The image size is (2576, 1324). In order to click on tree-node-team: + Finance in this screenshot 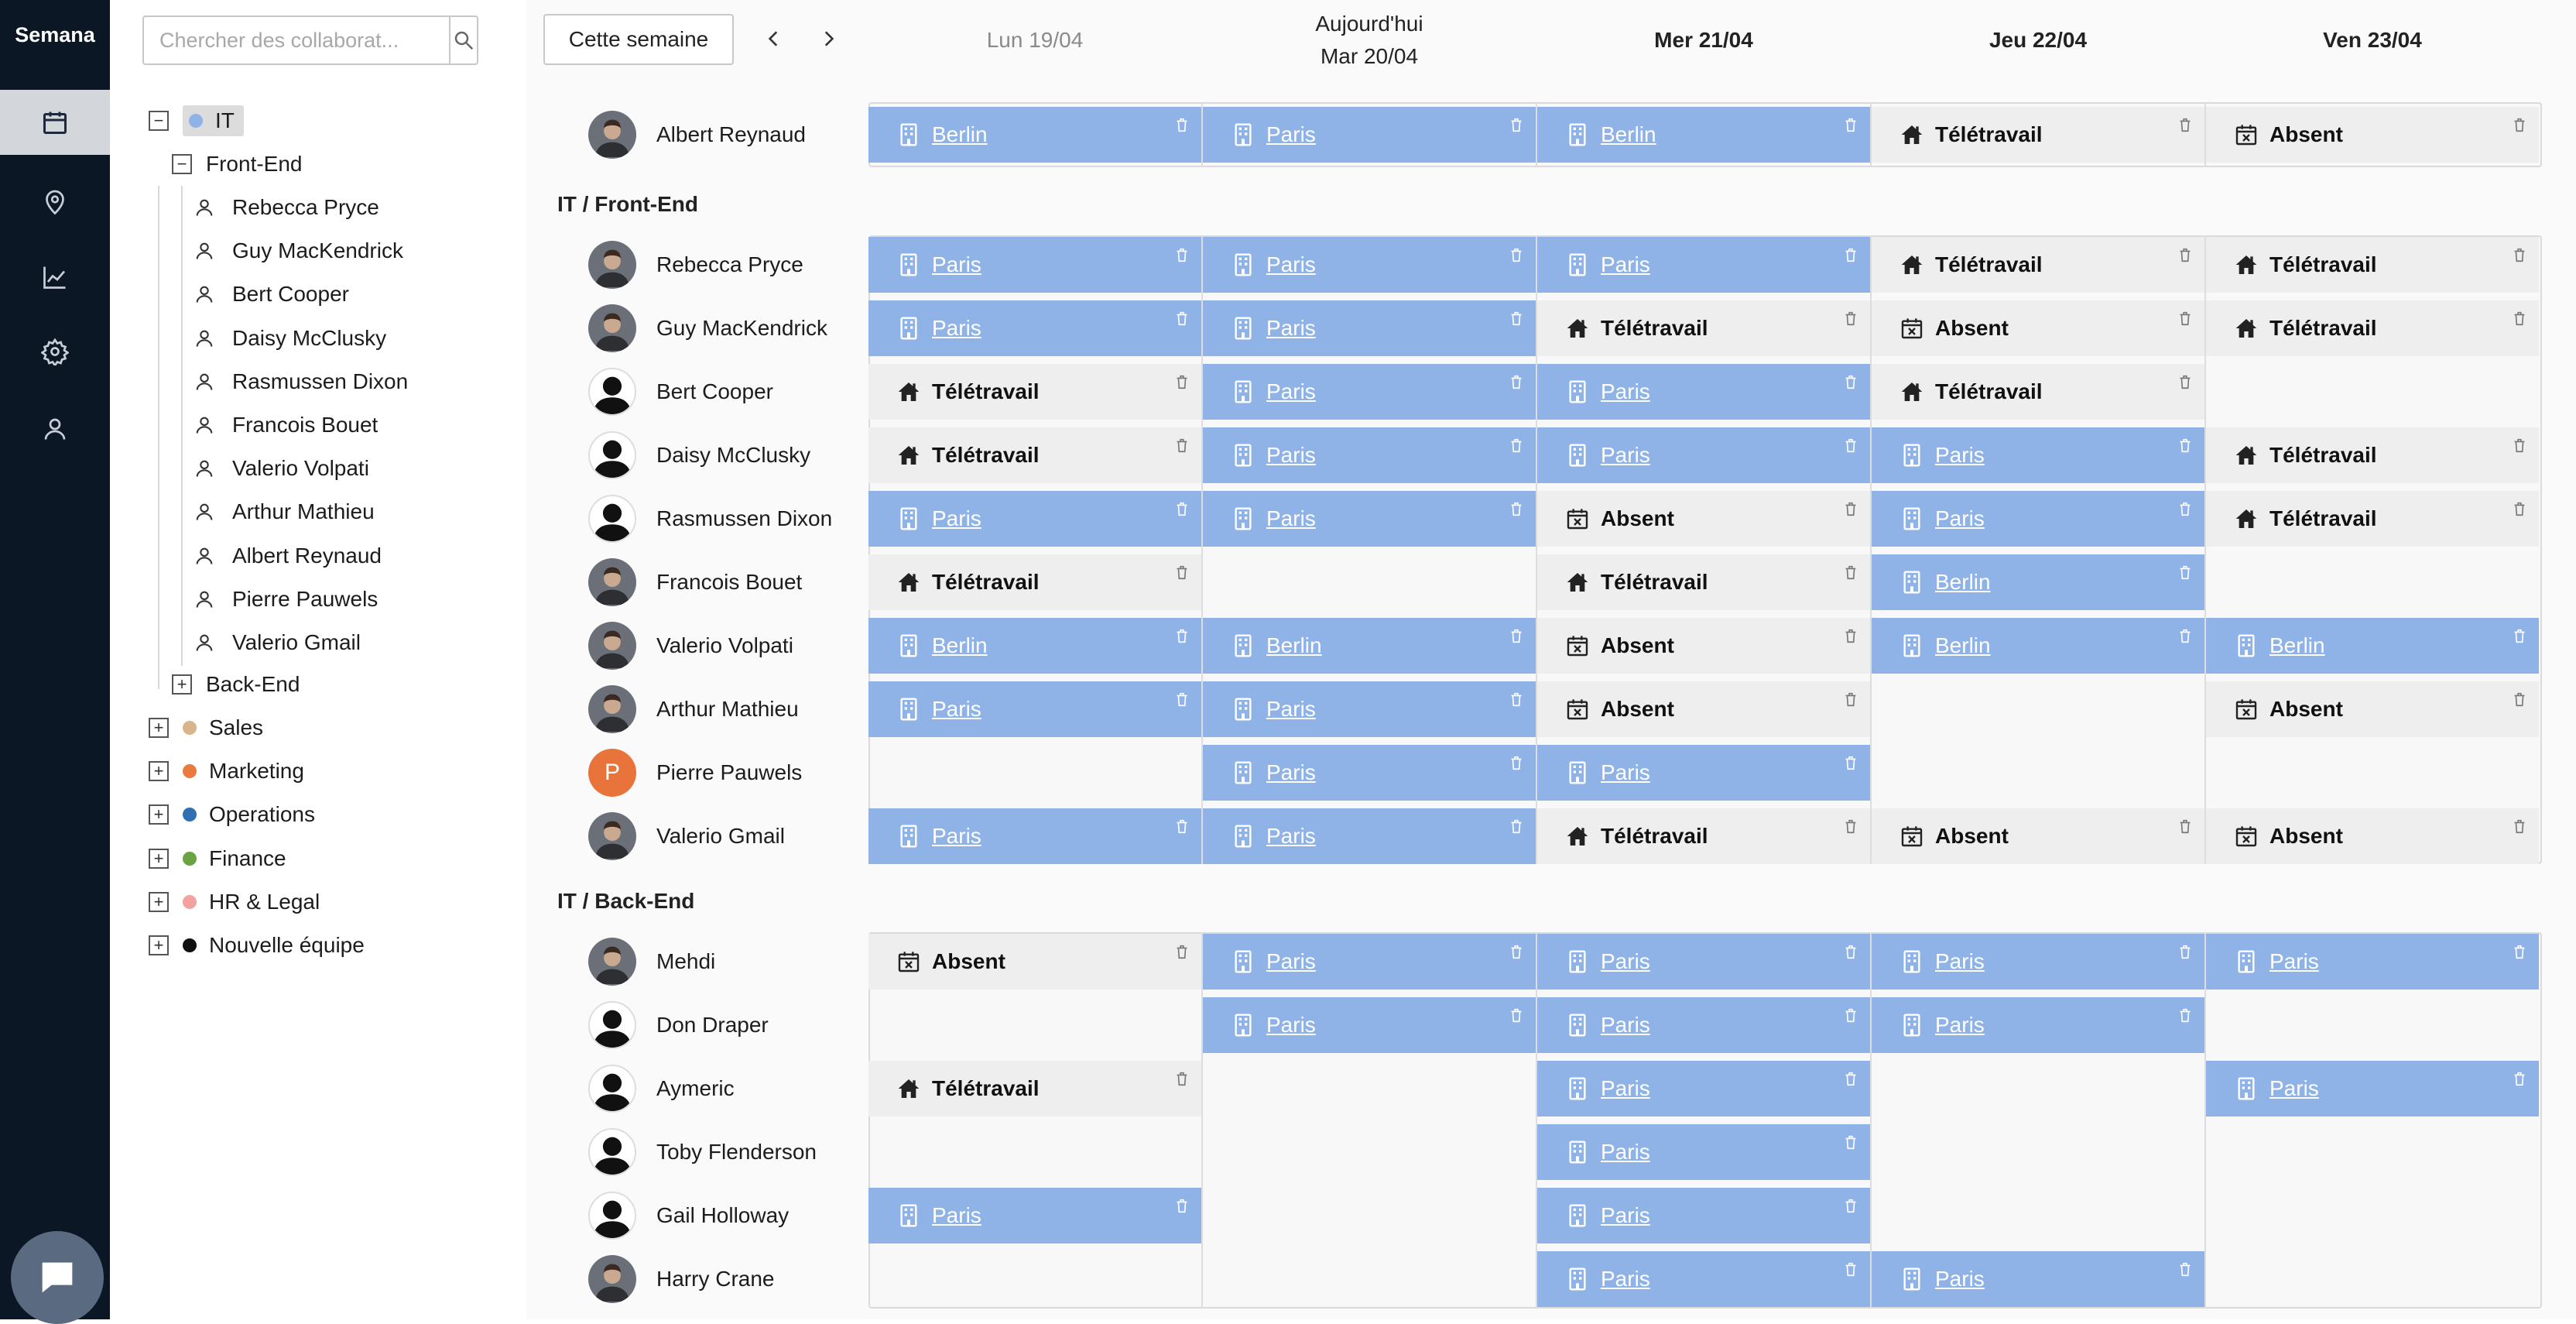, I will do `click(217, 859)`.